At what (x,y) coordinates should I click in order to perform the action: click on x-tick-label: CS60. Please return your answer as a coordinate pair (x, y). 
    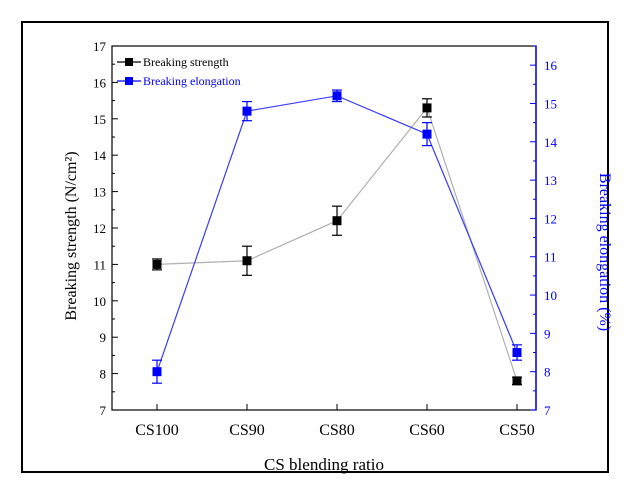
    Looking at the image, I should click on (427, 430).